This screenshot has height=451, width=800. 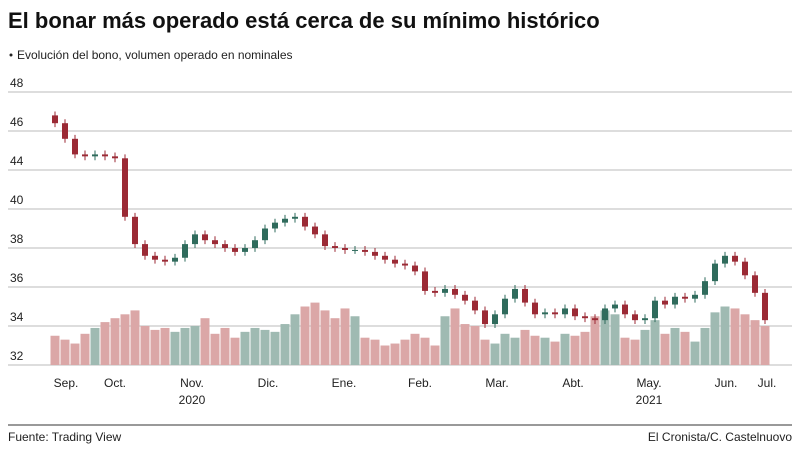 I want to click on bullet, so click(x=11, y=55).